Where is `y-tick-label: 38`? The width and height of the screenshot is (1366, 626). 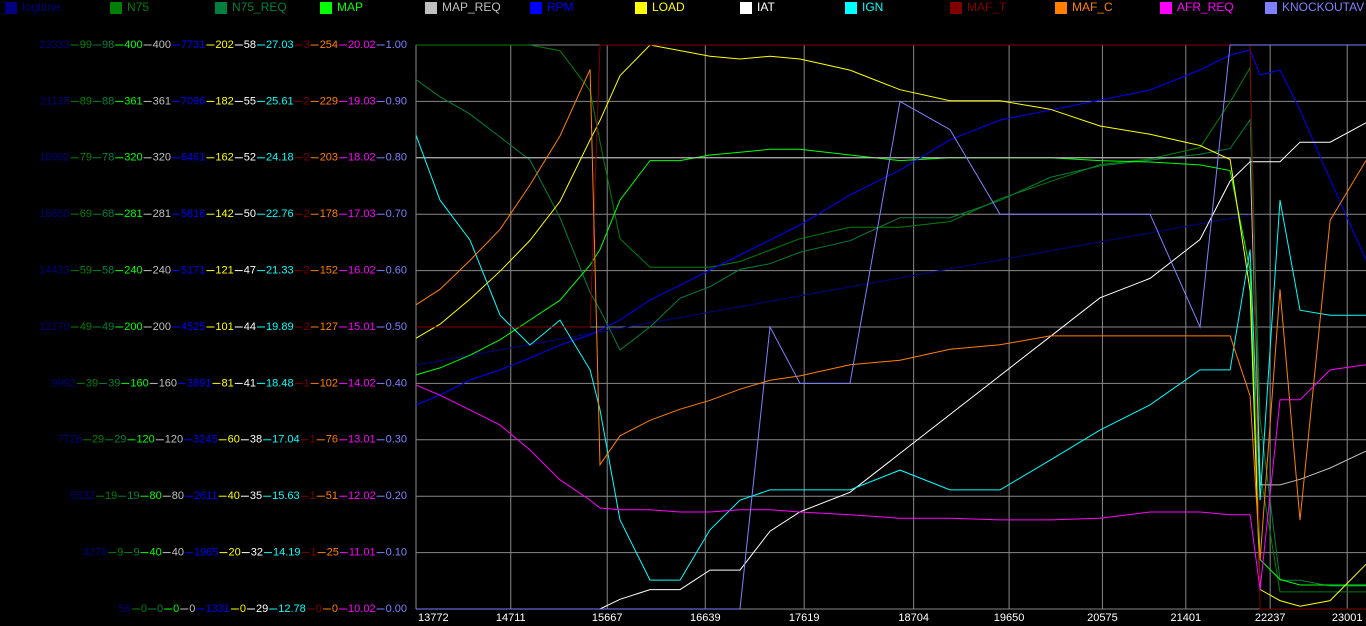
y-tick-label: 38 is located at coordinates (256, 440).